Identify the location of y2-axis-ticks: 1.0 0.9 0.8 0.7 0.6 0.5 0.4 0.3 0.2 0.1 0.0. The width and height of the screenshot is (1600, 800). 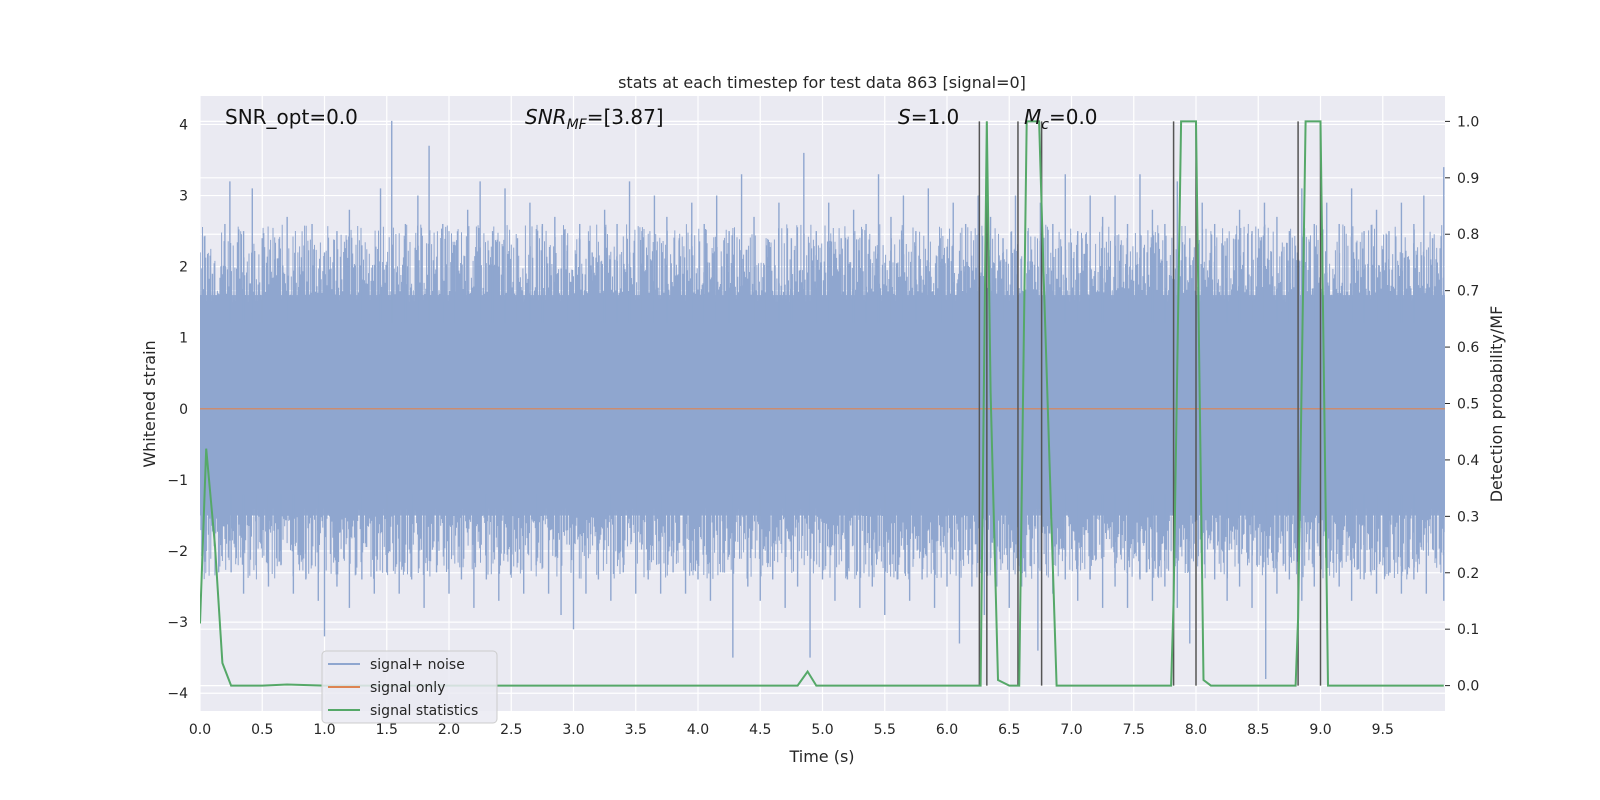
(1462, 404).